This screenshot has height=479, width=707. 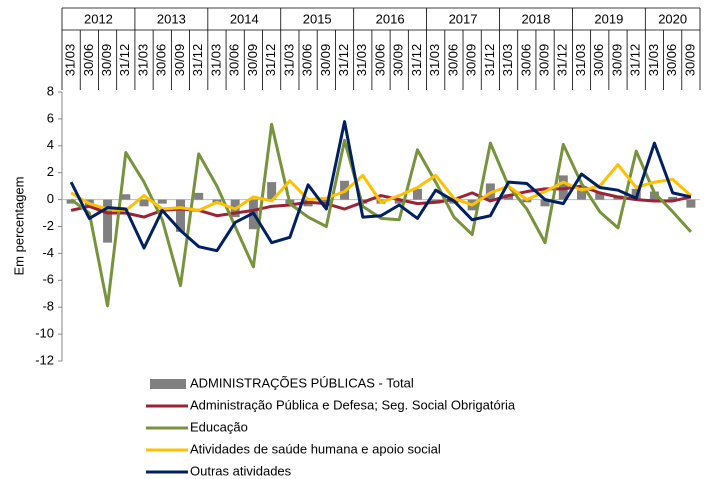 What do you see at coordinates (44, 359) in the screenshot?
I see `y-tick-label: -12` at bounding box center [44, 359].